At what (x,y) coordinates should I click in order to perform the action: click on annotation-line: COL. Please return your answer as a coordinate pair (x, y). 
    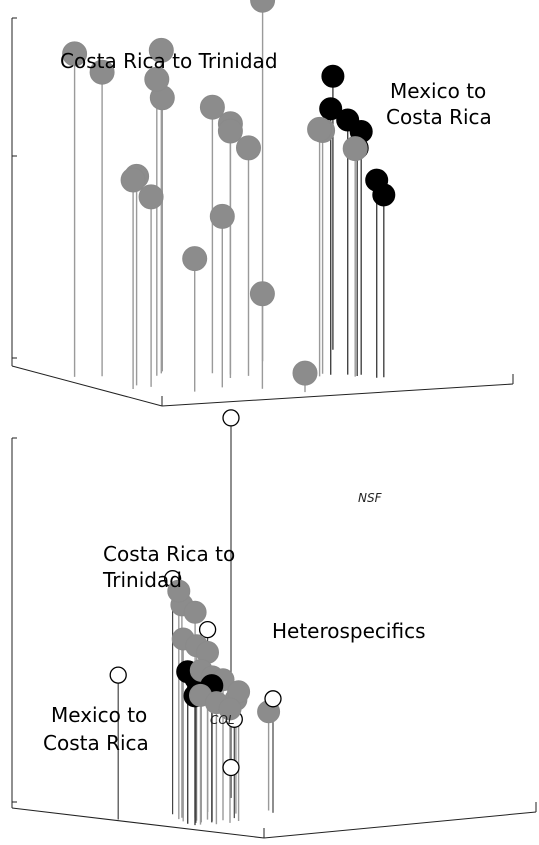
    Looking at the image, I should click on (222, 720).